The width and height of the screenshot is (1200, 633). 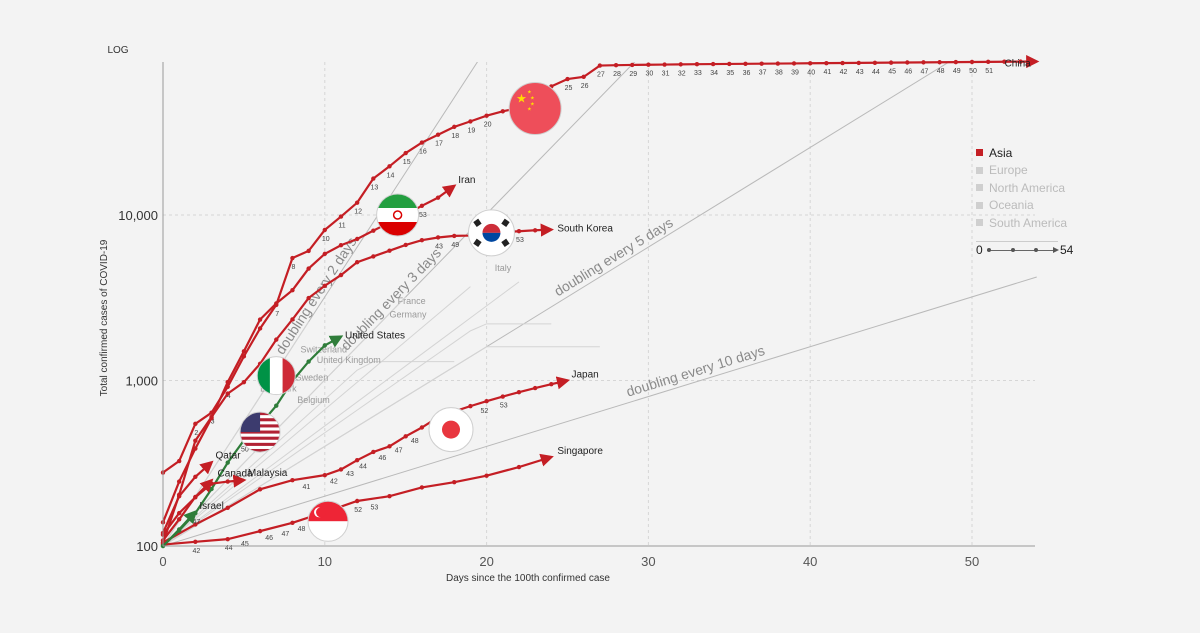 What do you see at coordinates (117, 50) in the screenshot?
I see `scale-label: LOG` at bounding box center [117, 50].